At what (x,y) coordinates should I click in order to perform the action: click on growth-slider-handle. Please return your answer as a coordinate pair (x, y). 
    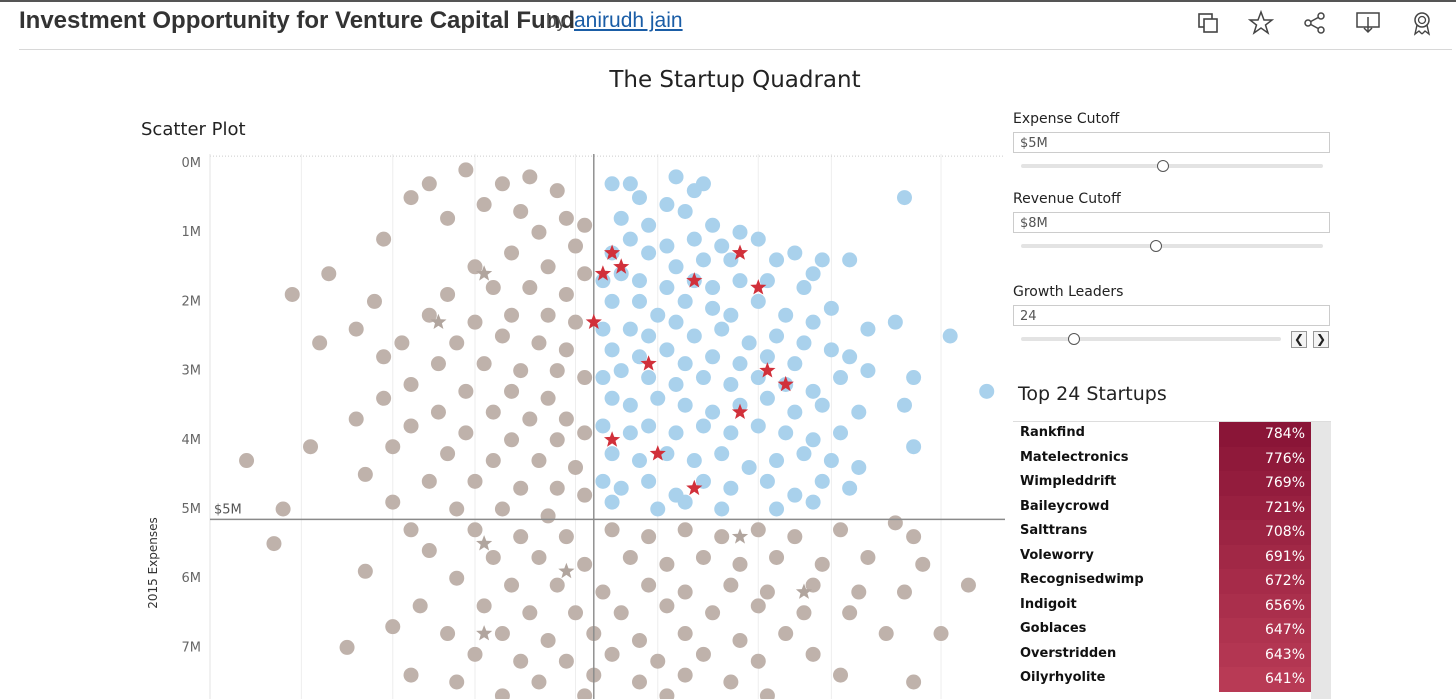
    Looking at the image, I should click on (1074, 339).